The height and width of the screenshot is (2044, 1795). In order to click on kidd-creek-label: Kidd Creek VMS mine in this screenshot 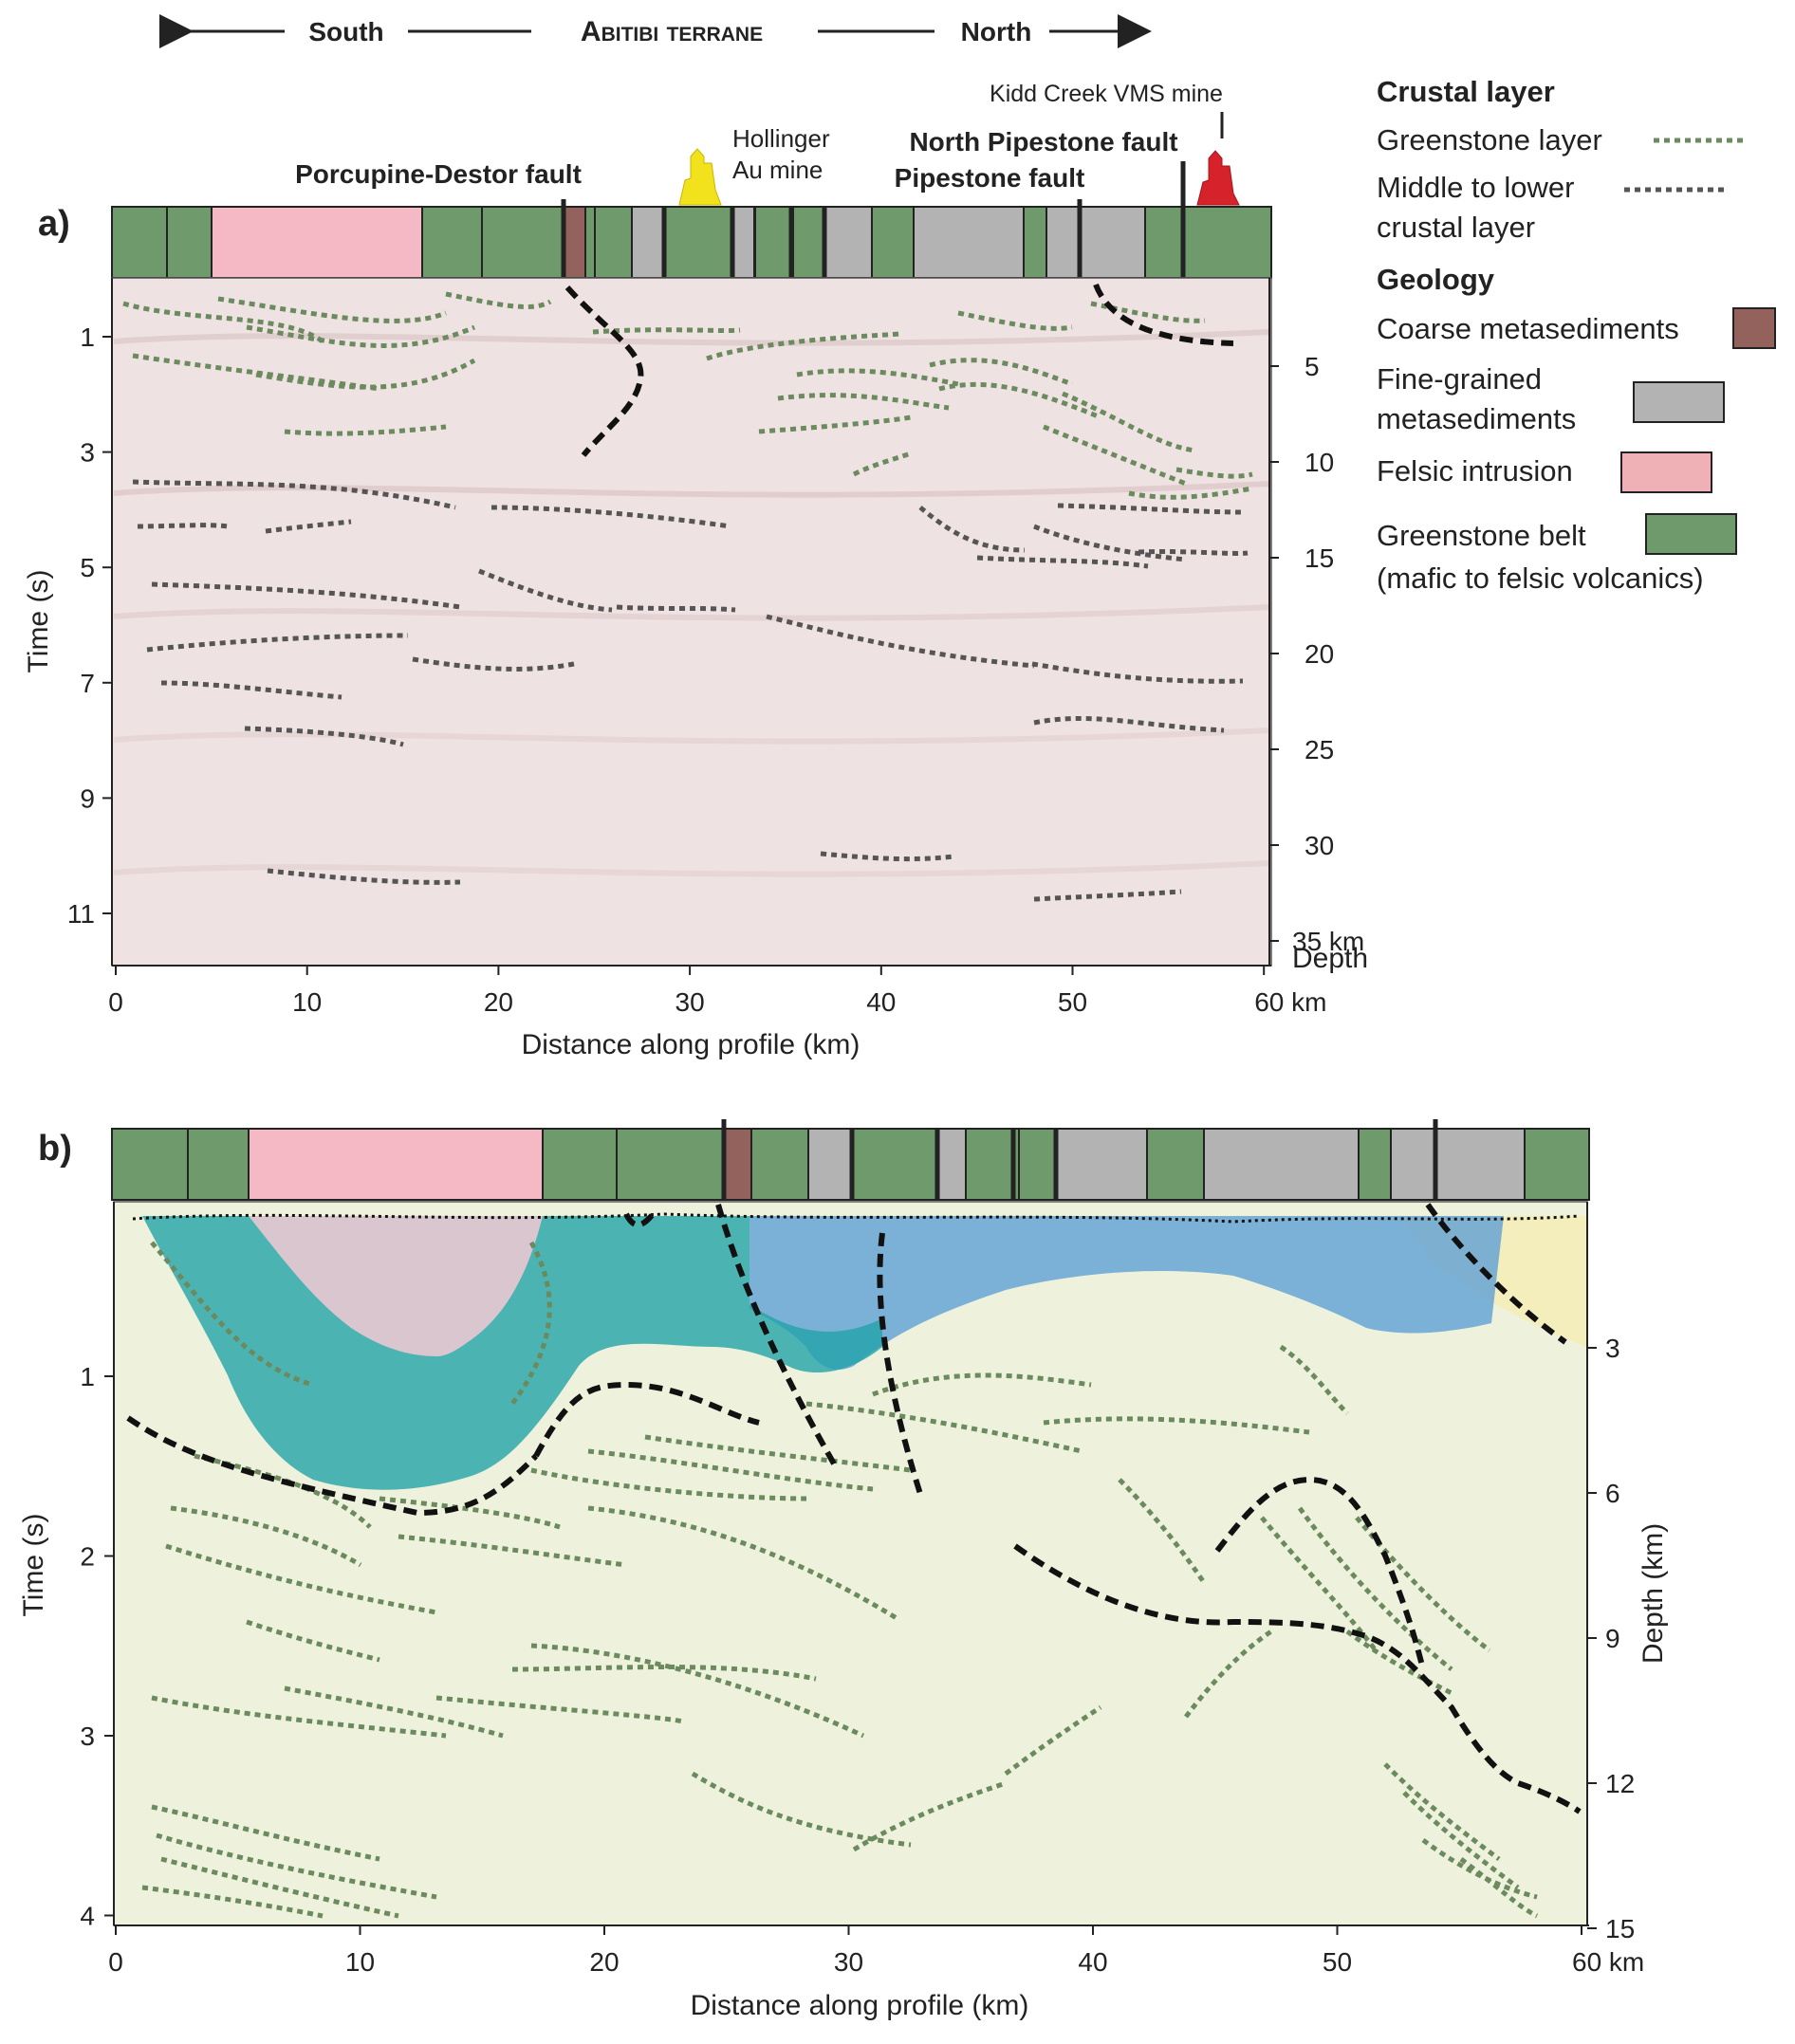, I will do `click(1106, 94)`.